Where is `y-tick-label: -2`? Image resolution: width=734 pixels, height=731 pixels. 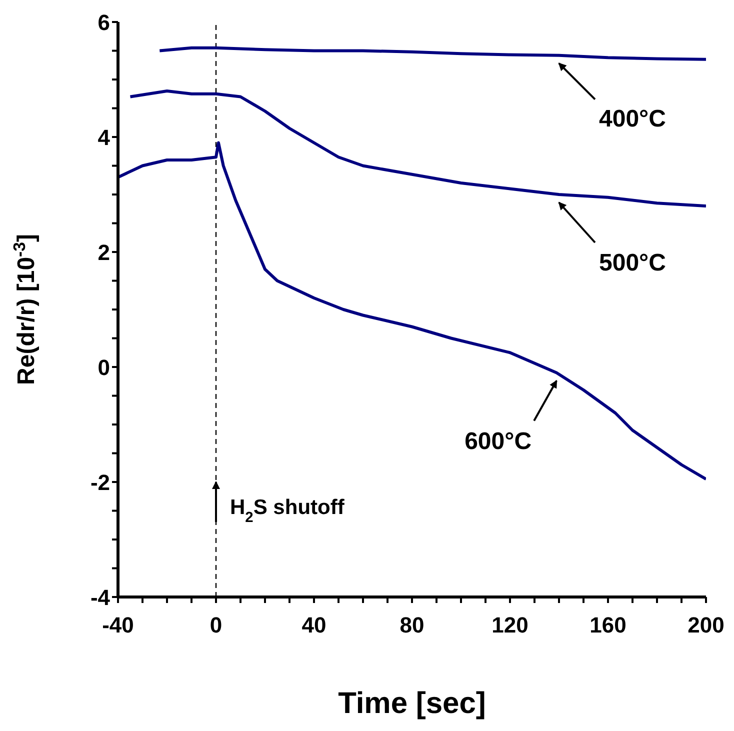 y-tick-label: -2 is located at coordinates (100, 482).